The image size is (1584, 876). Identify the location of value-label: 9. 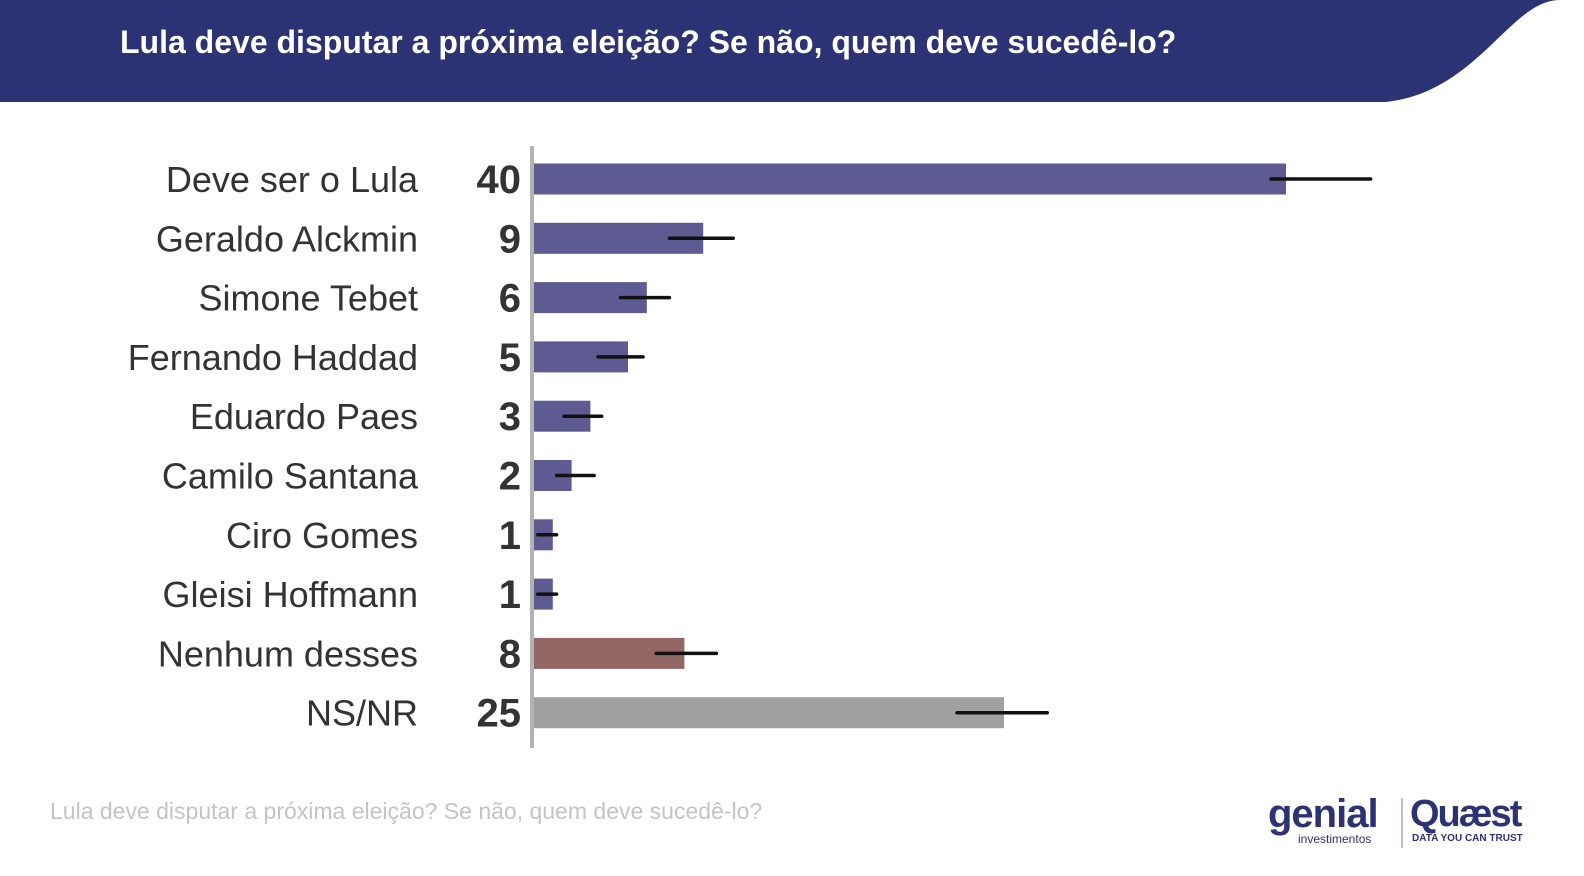
(510, 239).